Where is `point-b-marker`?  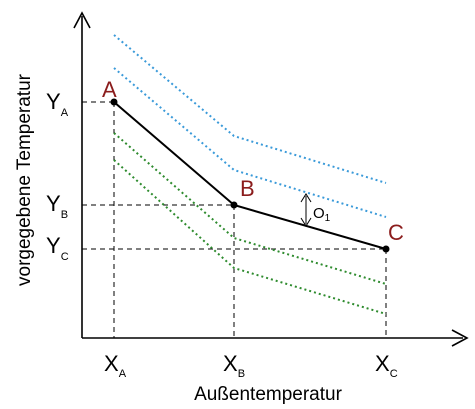 point-b-marker is located at coordinates (234, 205).